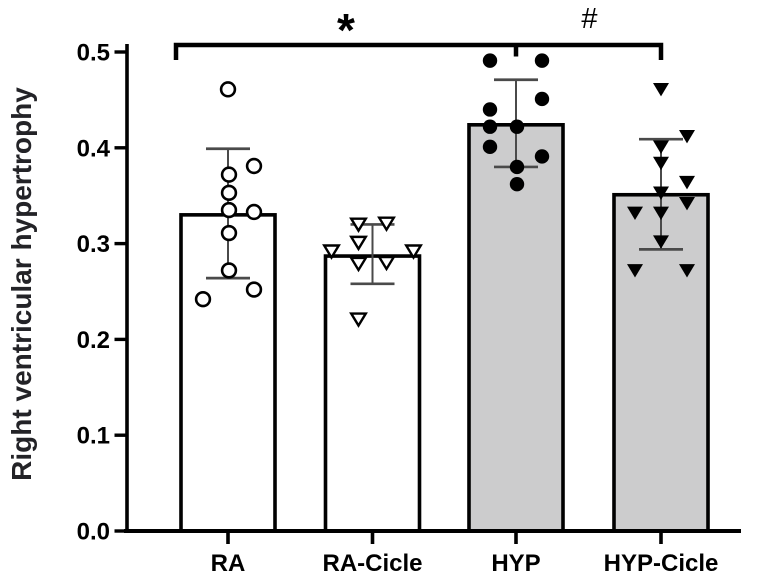 This screenshot has width=766, height=579. I want to click on x-category-label: RA, so click(228, 563).